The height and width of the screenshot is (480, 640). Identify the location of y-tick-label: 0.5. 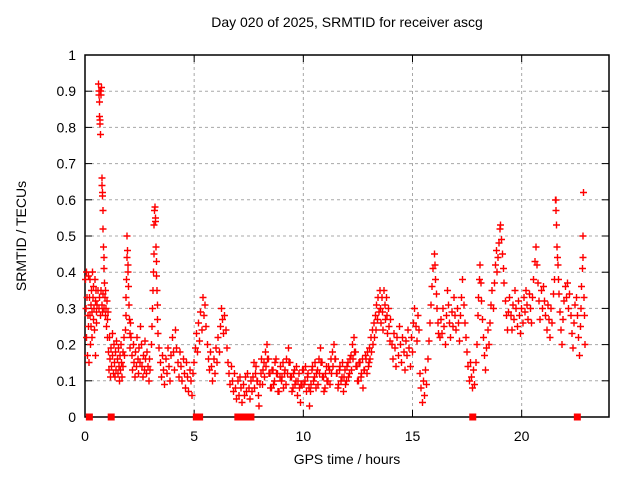
(67, 236).